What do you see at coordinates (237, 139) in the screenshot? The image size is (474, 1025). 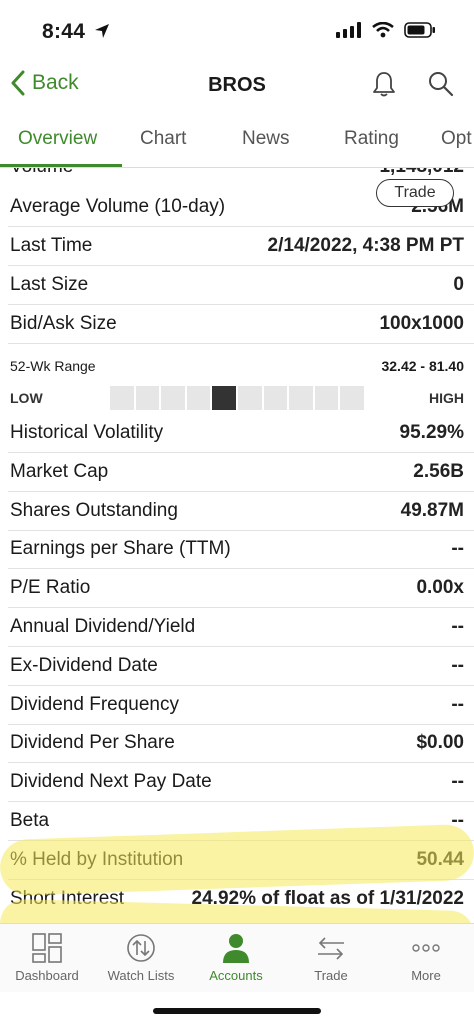 I see `tab-bar: Overview Chart News Rating Opt` at bounding box center [237, 139].